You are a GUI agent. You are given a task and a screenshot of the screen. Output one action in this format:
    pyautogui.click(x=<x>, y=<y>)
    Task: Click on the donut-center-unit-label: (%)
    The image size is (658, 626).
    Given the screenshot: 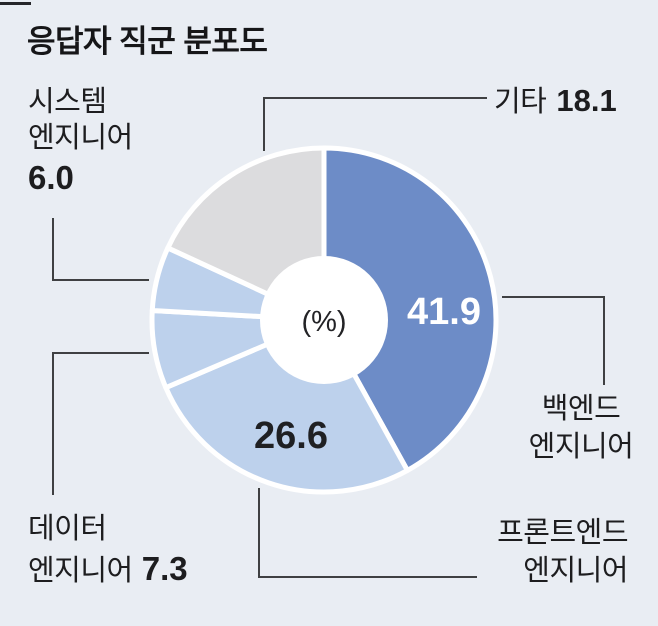 What is the action you would take?
    pyautogui.click(x=323, y=322)
    